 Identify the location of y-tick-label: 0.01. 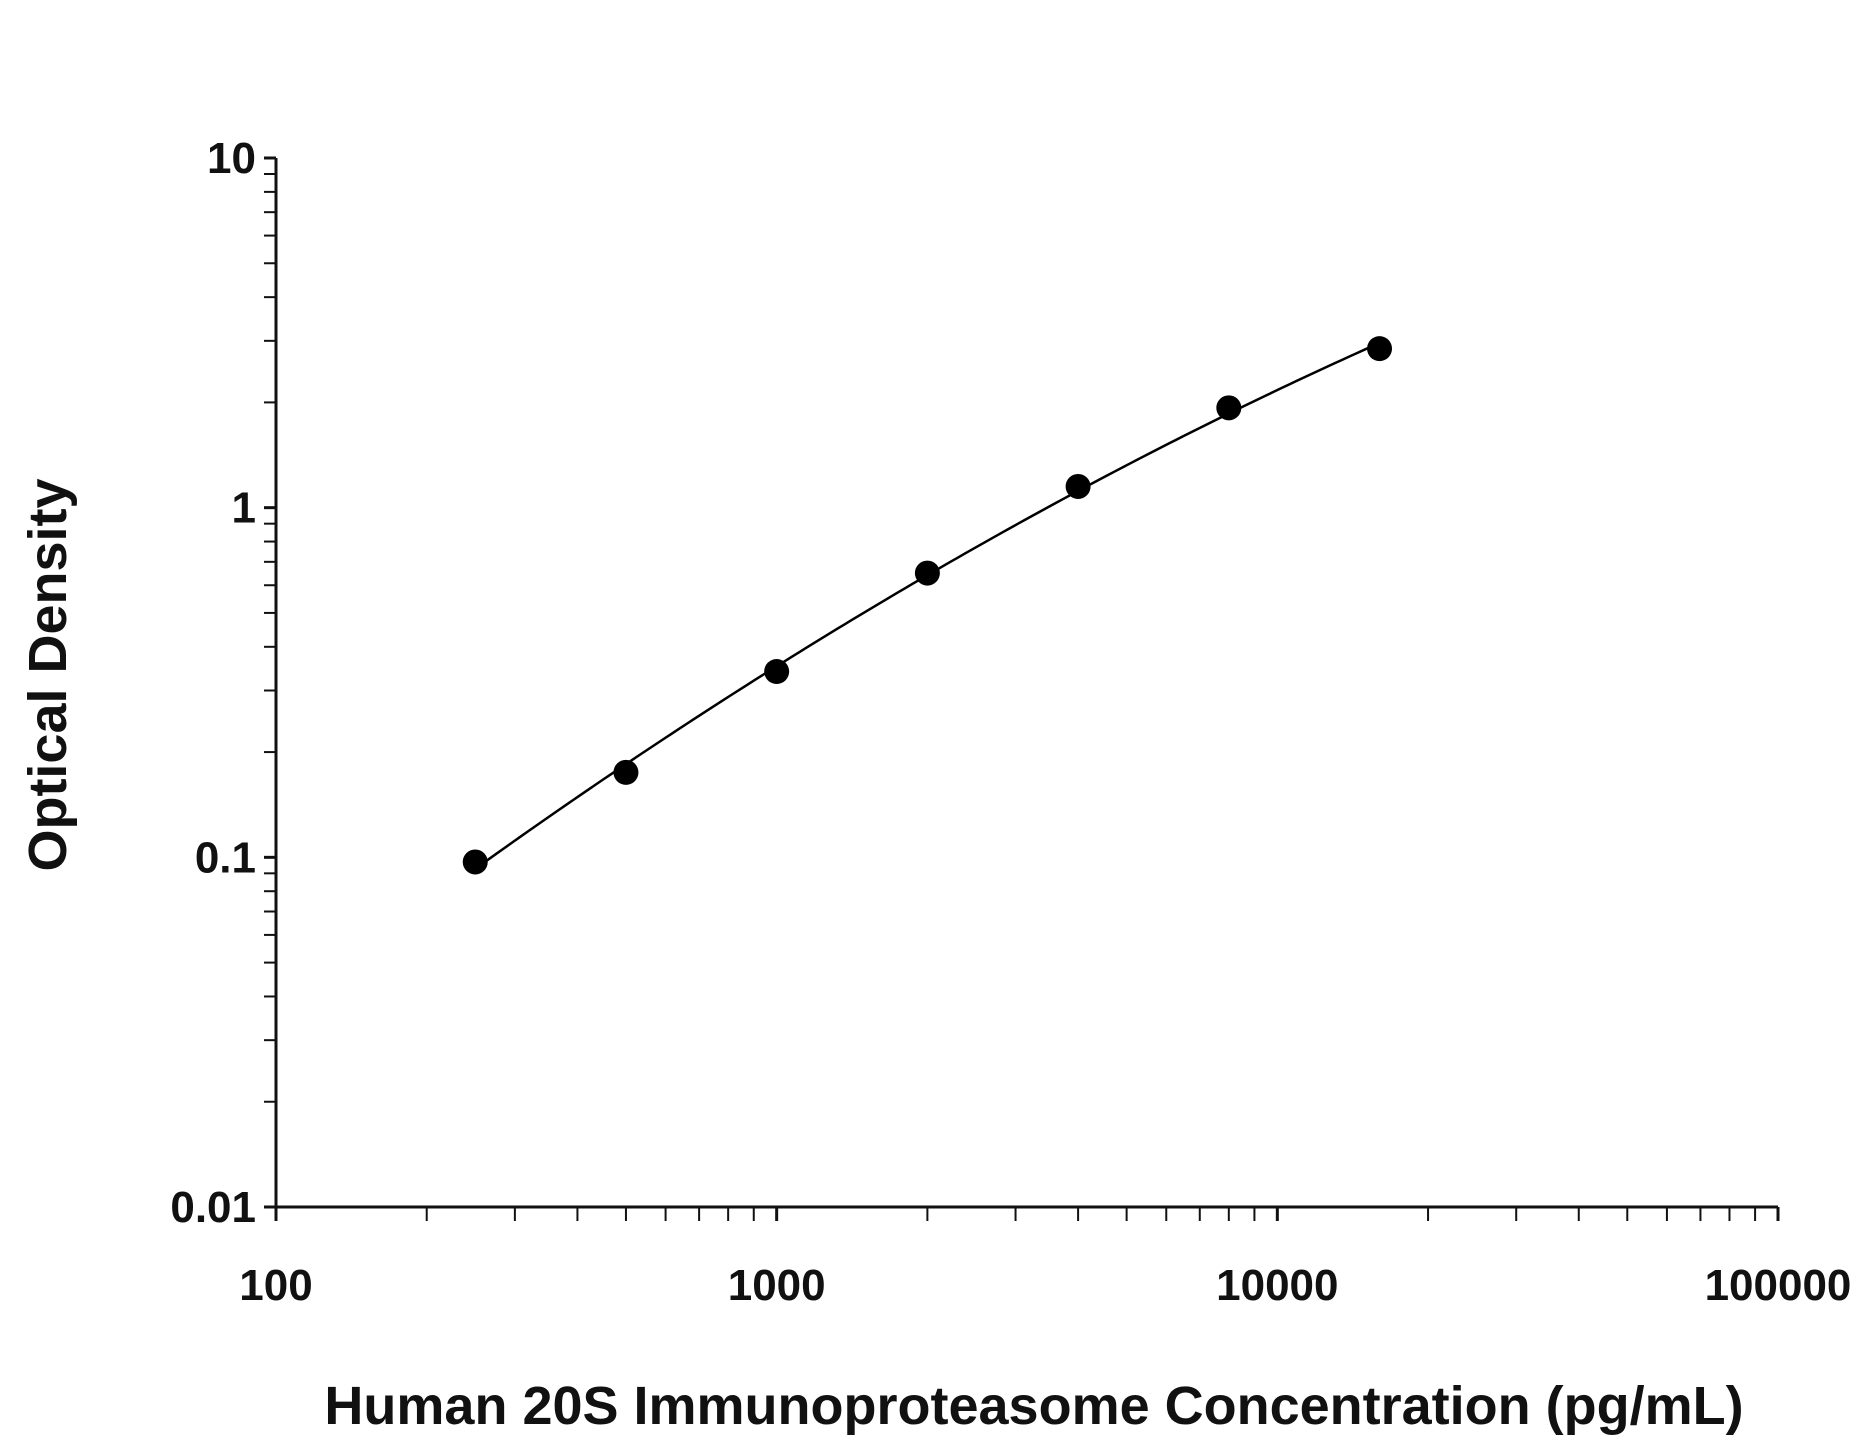
(213, 1207).